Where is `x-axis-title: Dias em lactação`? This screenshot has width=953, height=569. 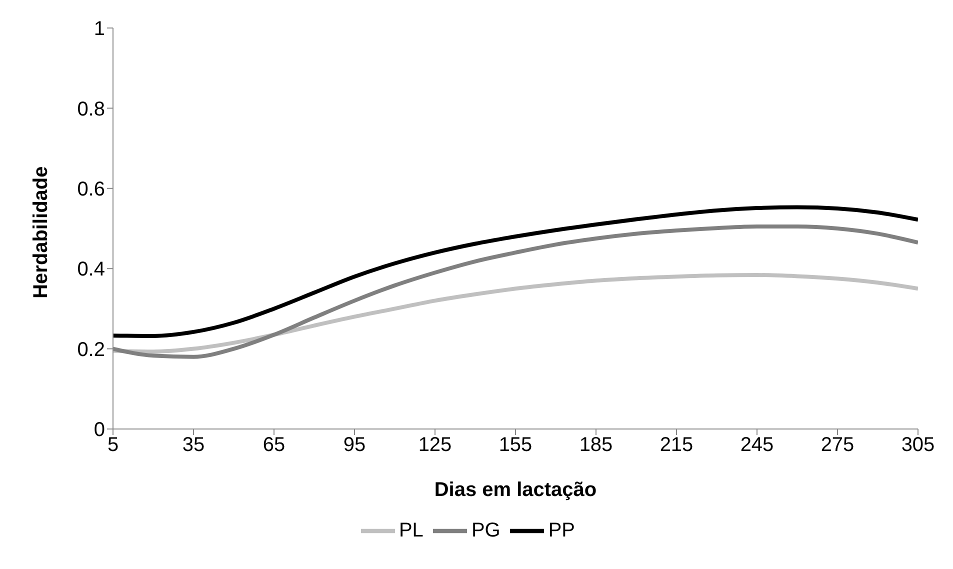 x-axis-title: Dias em lactação is located at coordinates (515, 490).